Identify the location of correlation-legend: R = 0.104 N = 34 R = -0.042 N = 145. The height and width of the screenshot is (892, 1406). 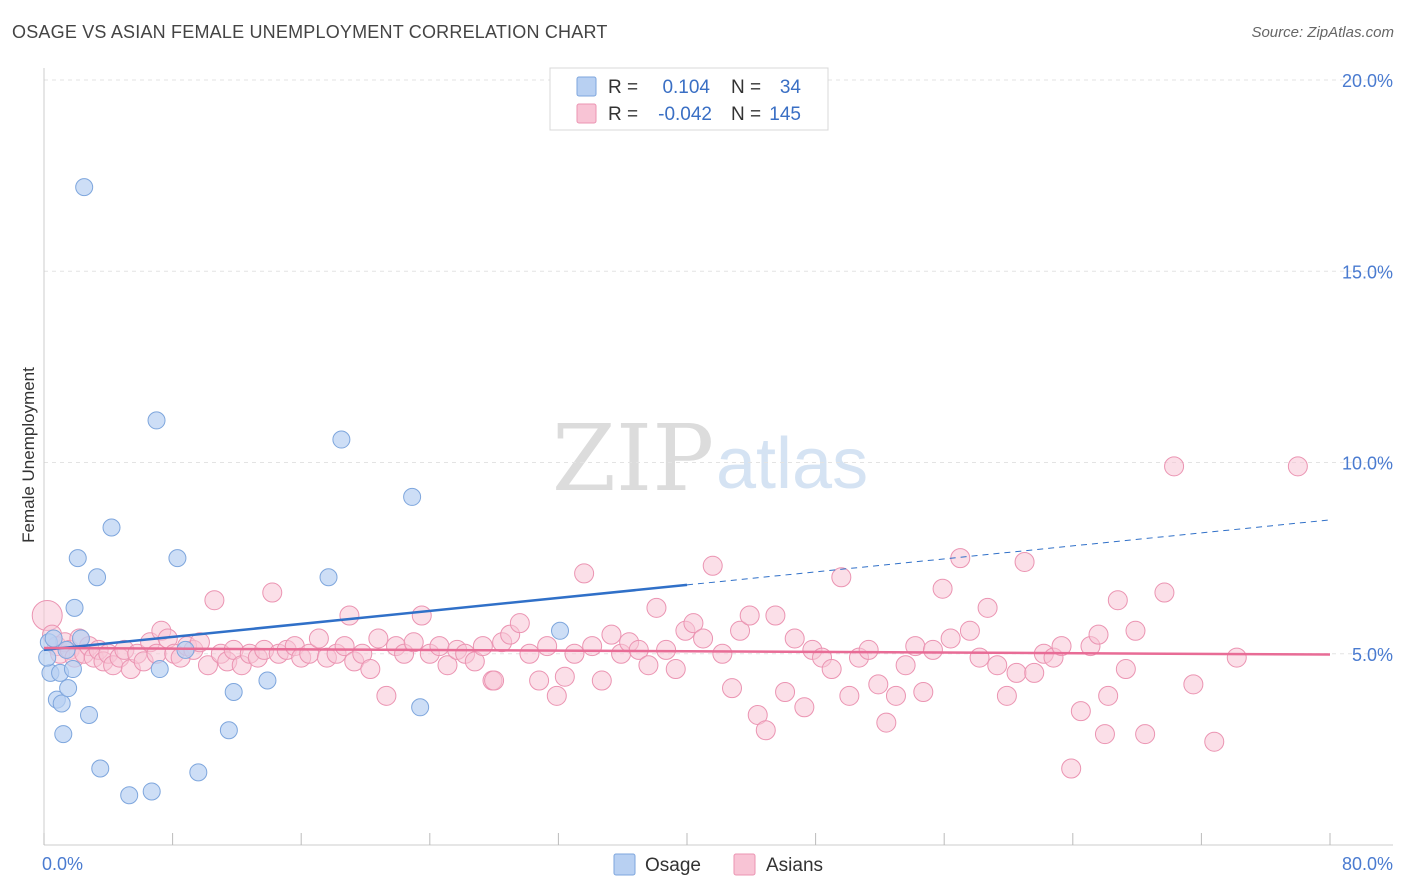
(689, 99).